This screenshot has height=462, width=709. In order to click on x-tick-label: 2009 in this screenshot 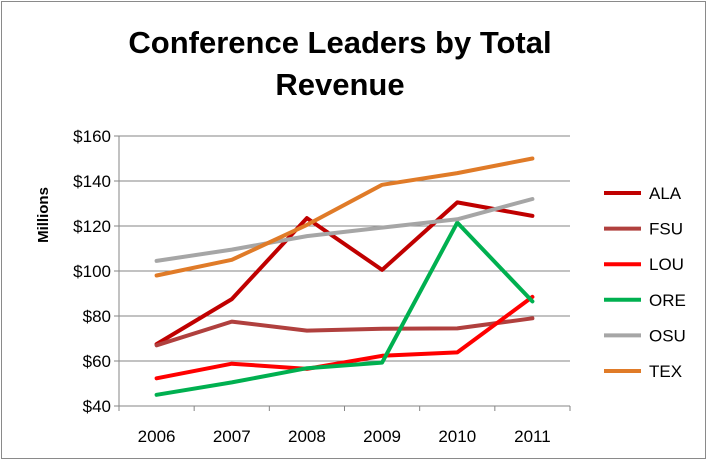, I will do `click(382, 436)`.